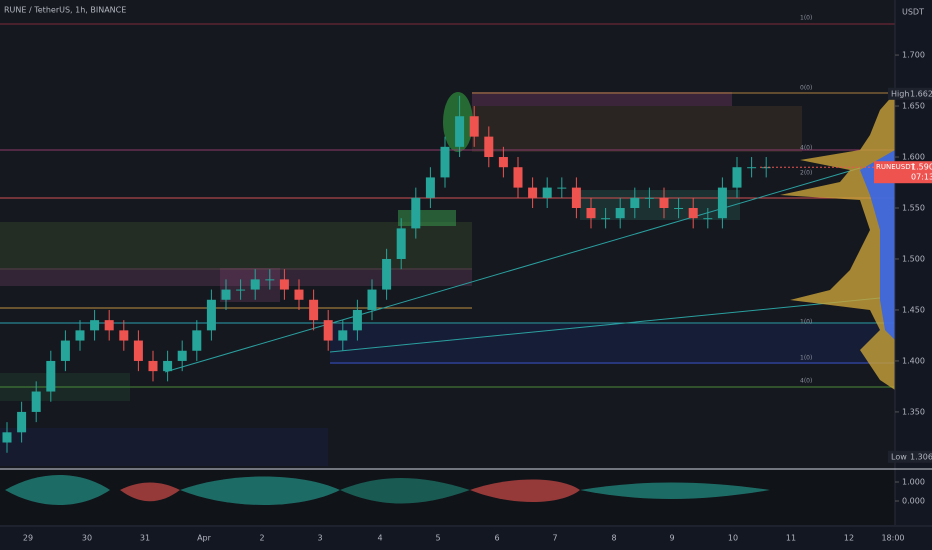 This screenshot has width=932, height=550. What do you see at coordinates (379, 538) in the screenshot?
I see `x-tick-label: 4` at bounding box center [379, 538].